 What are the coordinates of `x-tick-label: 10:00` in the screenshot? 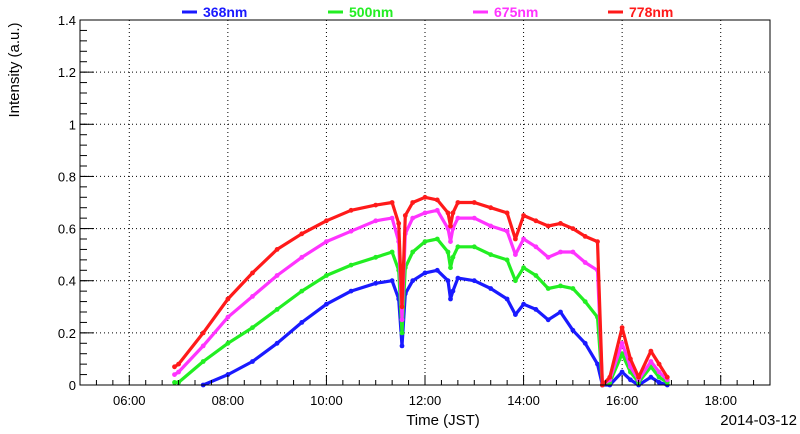 It's located at (326, 400).